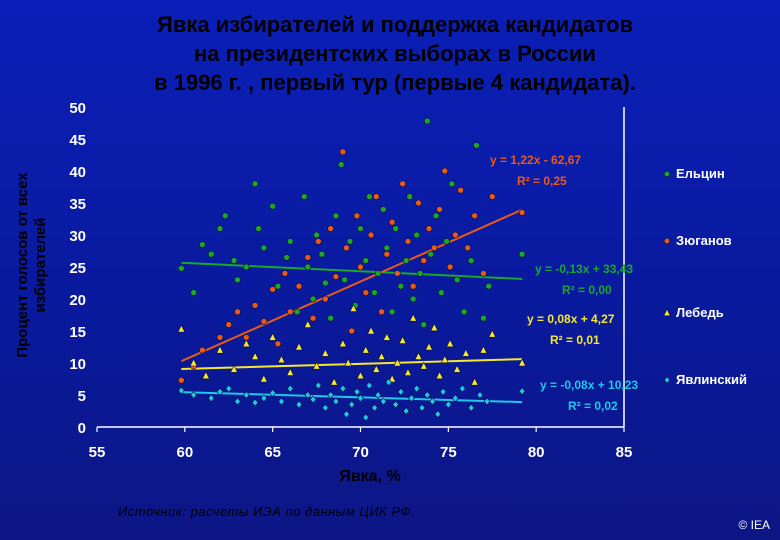  I want to click on y-tick-label: 20, so click(77, 300).